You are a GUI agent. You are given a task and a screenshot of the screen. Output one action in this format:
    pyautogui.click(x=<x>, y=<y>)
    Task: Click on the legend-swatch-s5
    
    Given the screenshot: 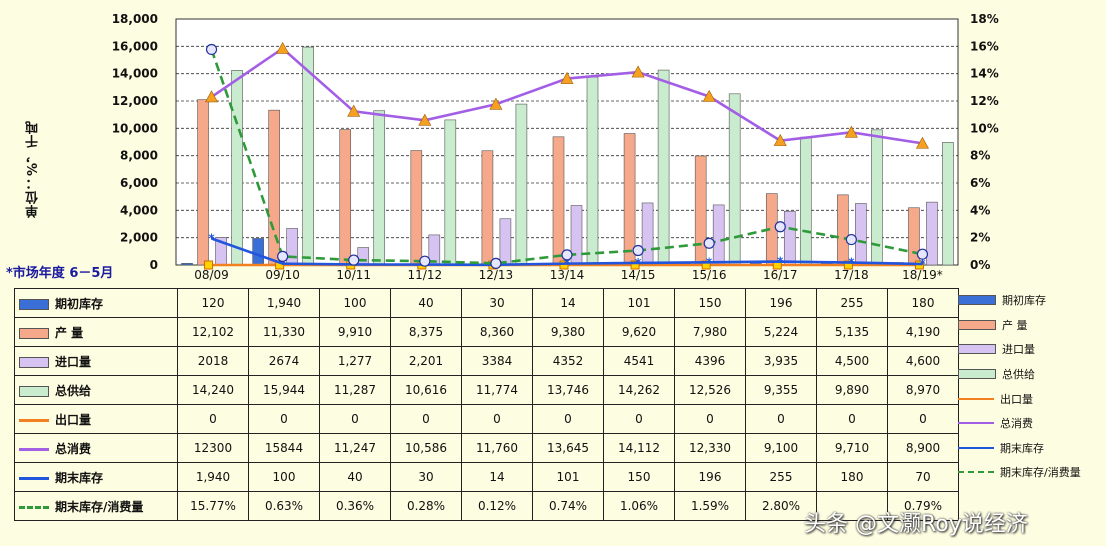 What is the action you would take?
    pyautogui.click(x=976, y=398)
    